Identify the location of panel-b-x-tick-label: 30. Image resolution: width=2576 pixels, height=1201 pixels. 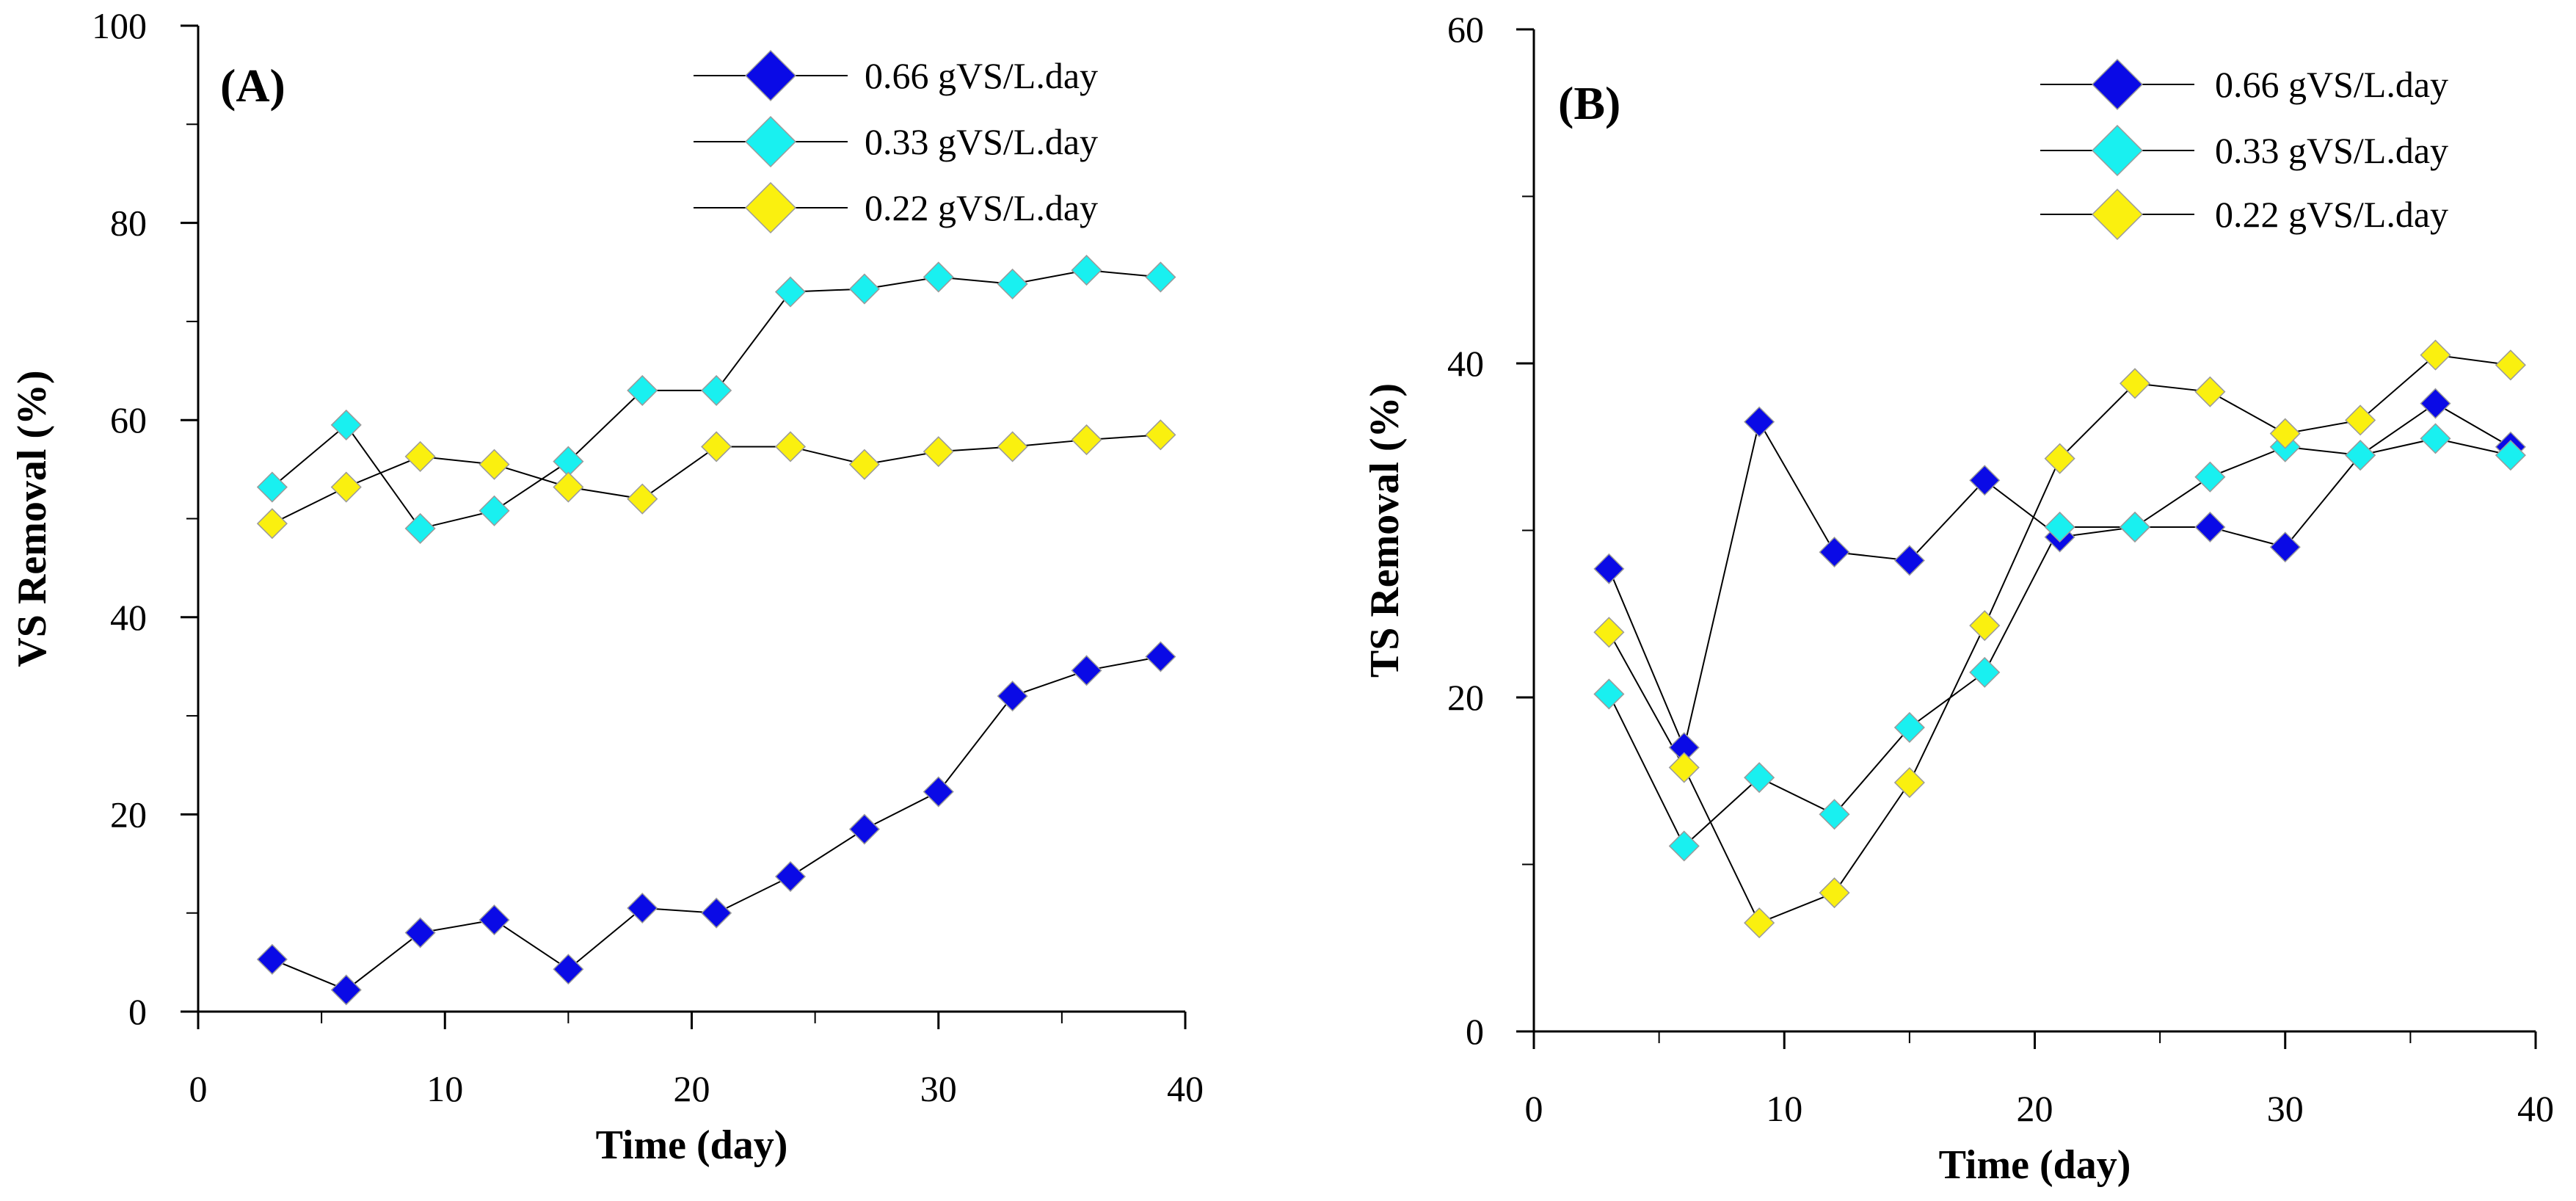
(2285, 1108).